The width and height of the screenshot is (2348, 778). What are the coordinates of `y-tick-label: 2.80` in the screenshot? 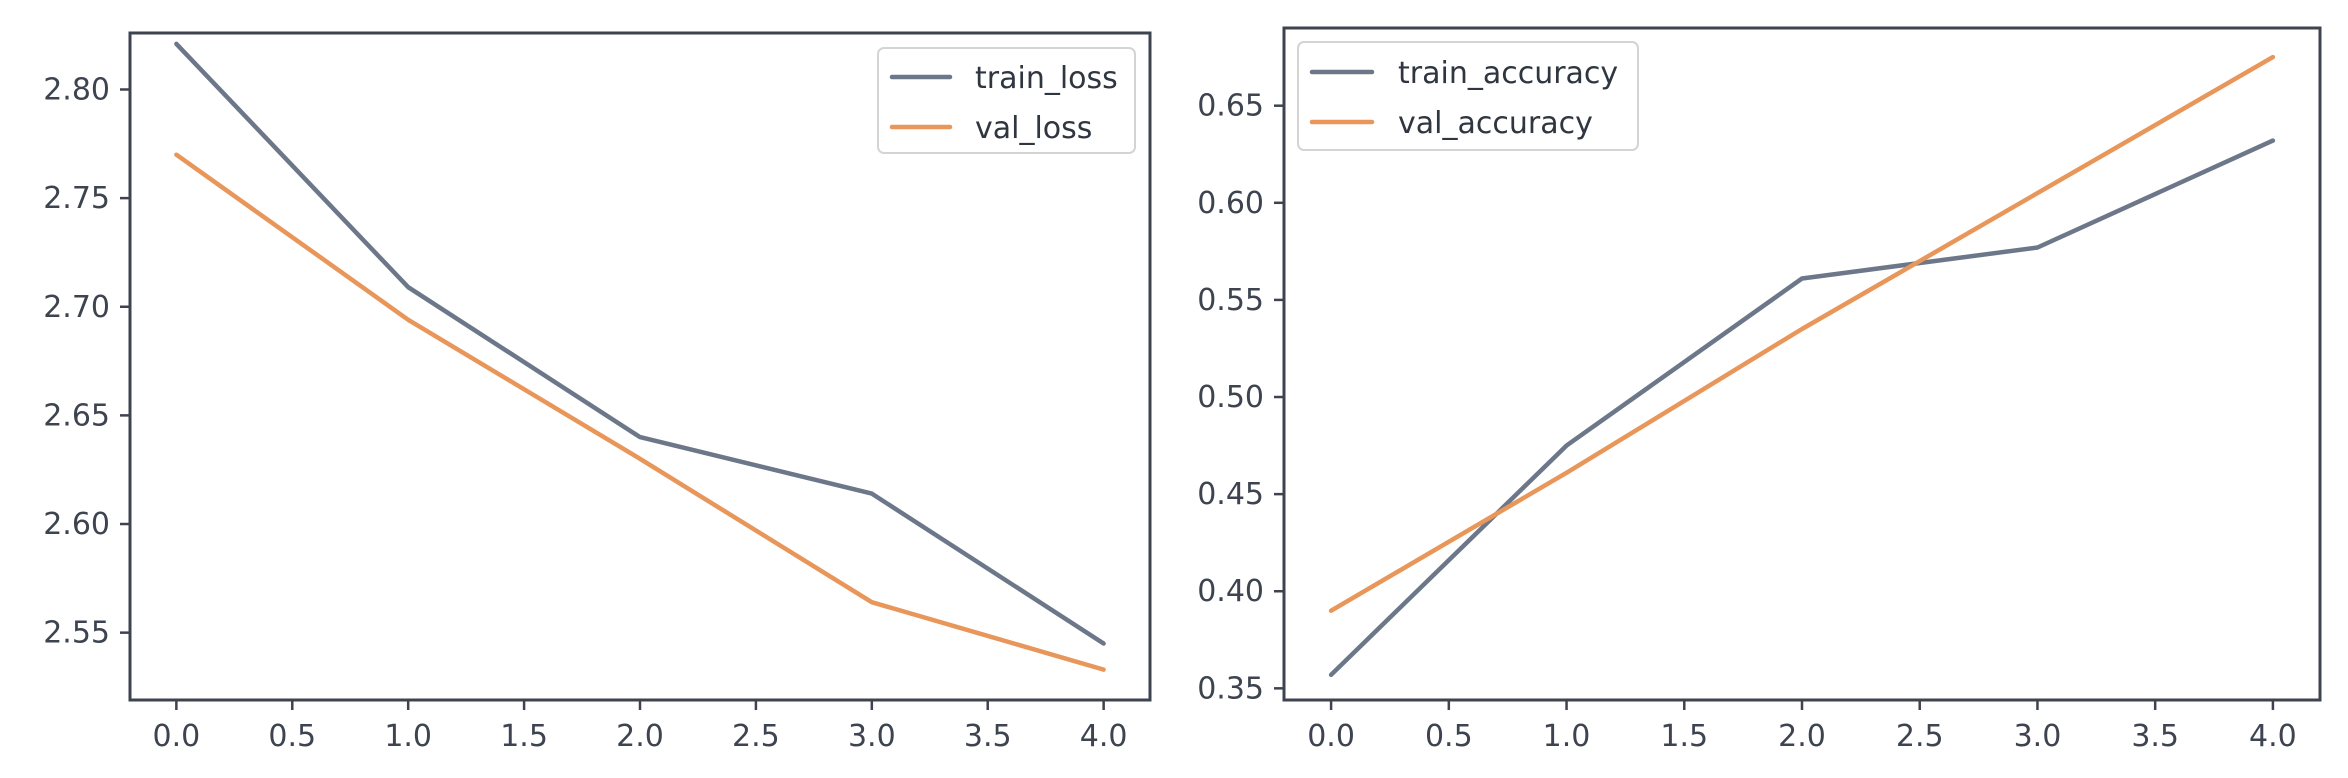 It's located at (76, 89).